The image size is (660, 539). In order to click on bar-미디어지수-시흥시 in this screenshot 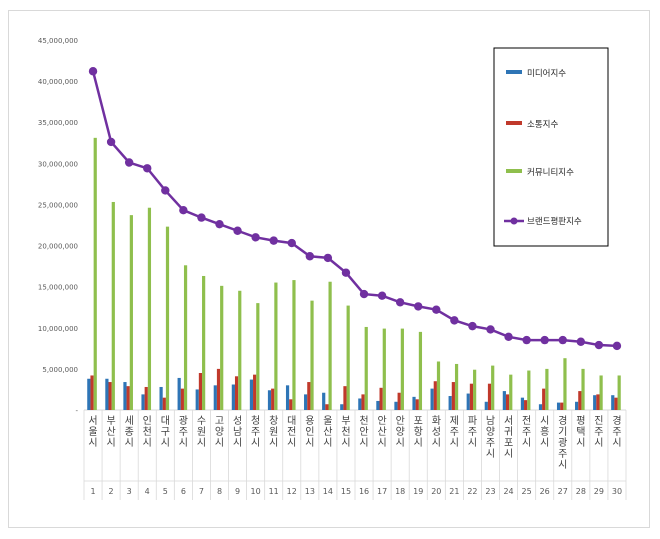, I will do `click(540, 407)`.